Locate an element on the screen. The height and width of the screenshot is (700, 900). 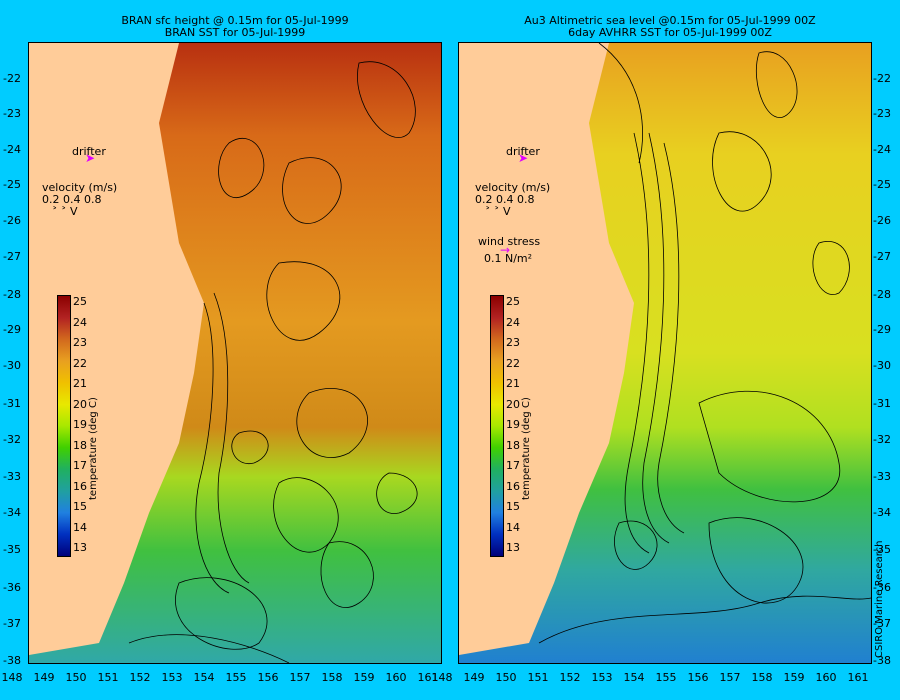
wind-stress-label: wind stress is located at coordinates (509, 241).